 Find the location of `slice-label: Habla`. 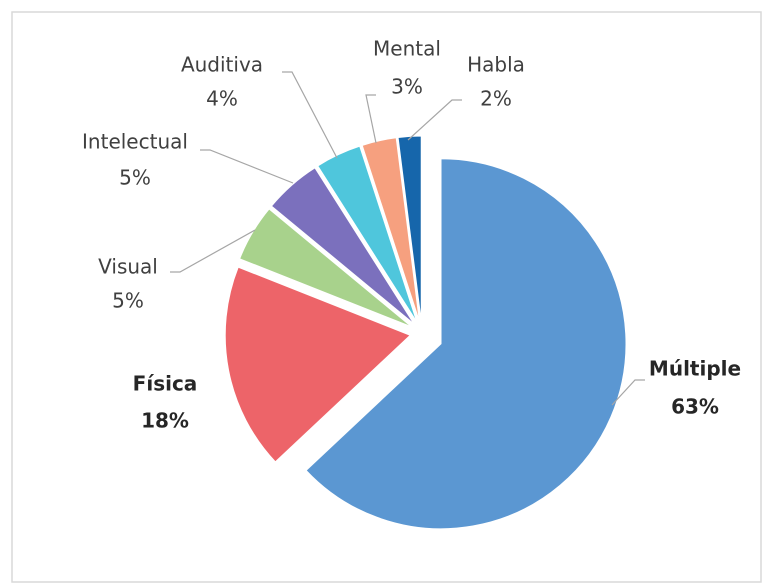

slice-label: Habla is located at coordinates (496, 65).